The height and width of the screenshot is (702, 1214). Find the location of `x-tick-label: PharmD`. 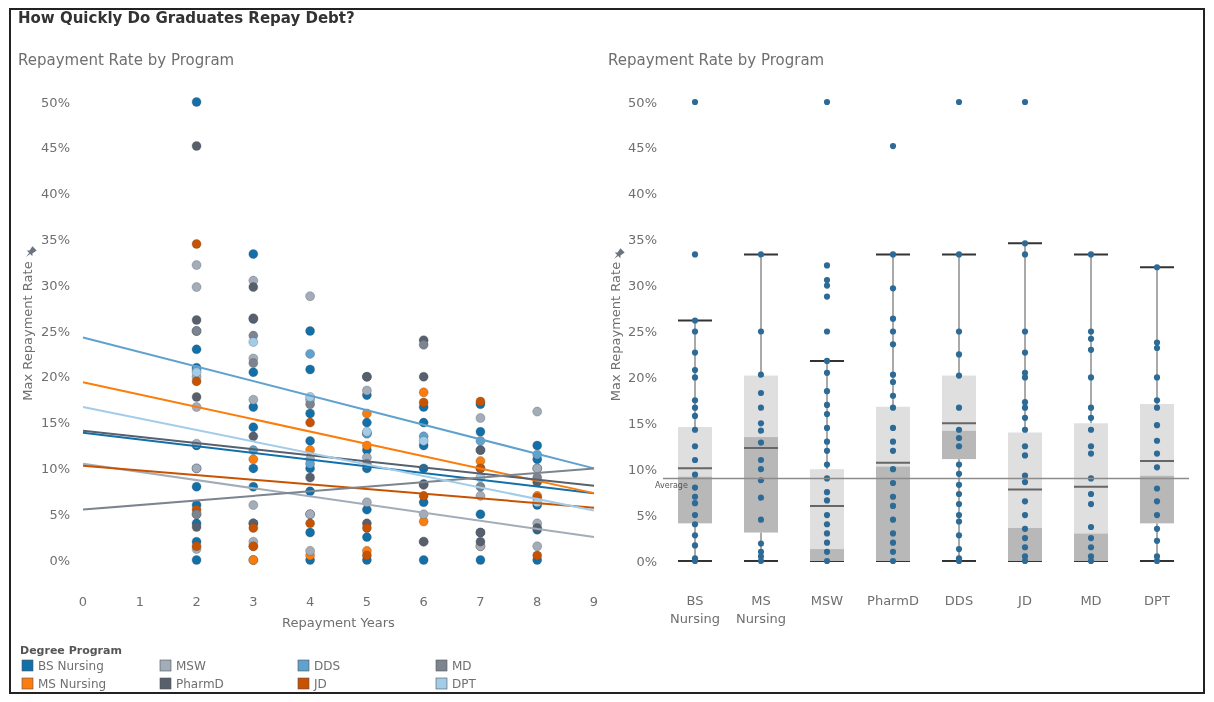

x-tick-label: PharmD is located at coordinates (893, 600).